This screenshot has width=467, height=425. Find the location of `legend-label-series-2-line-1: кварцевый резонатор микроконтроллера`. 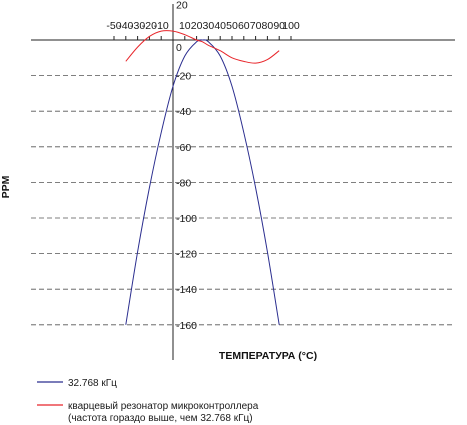

legend-label-series-2-line-1: кварцевый резонатор микроконтроллера is located at coordinates (163, 406).